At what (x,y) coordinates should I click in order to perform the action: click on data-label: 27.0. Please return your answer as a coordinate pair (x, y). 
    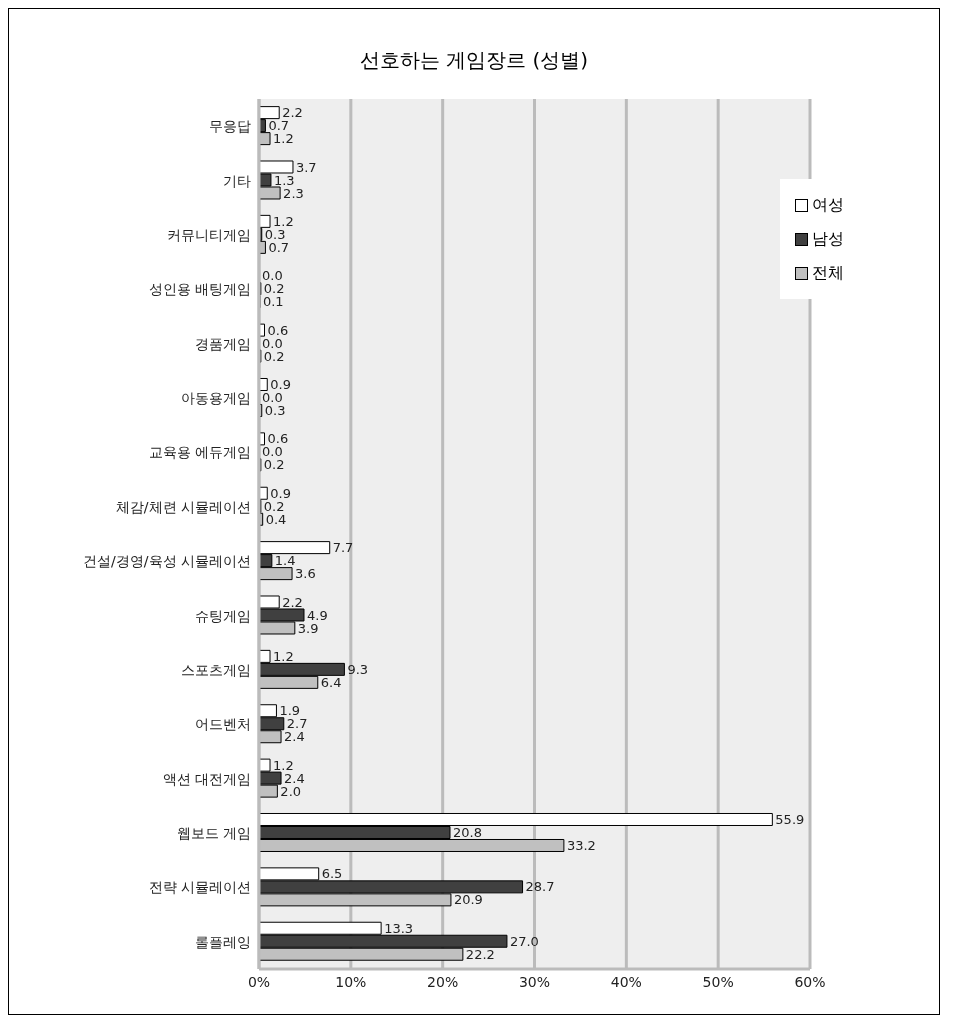
    Looking at the image, I should click on (524, 941).